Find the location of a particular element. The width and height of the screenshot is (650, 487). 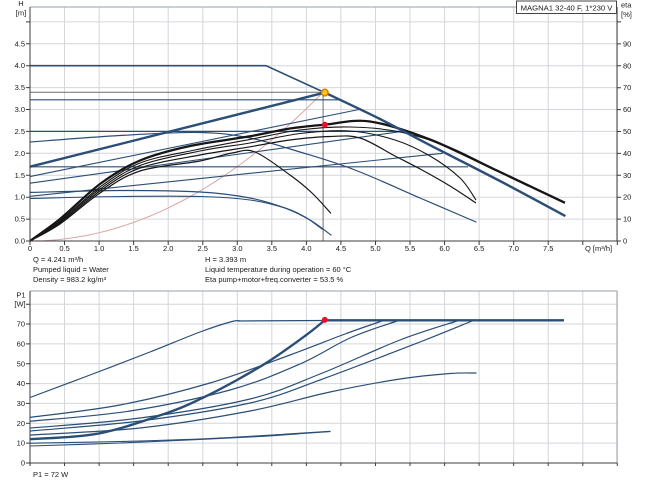

svg-text: P1 = 72 W is located at coordinates (51, 474).